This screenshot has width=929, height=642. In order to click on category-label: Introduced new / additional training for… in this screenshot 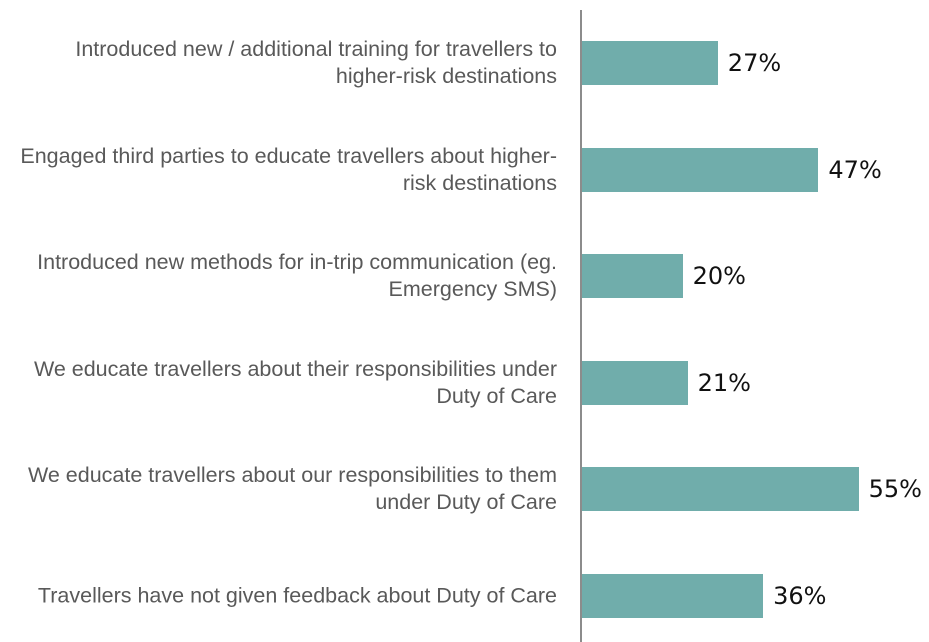, I will do `click(278, 63)`.